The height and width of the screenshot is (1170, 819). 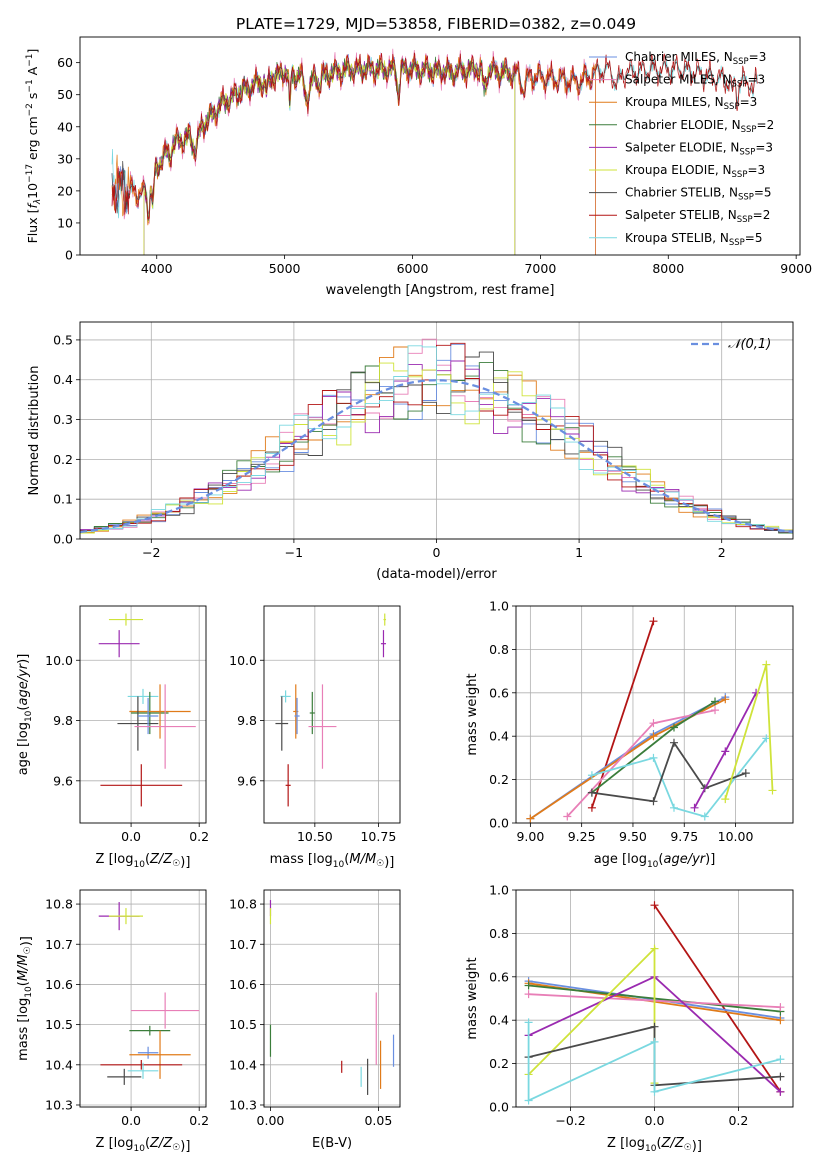 I want to click on residuals-ylabel: Normed distribution, so click(x=34, y=431).